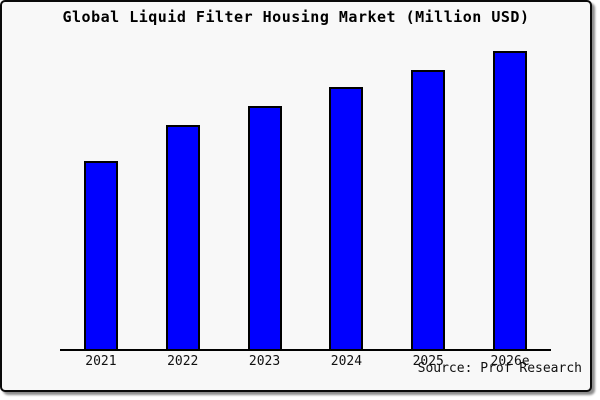  What do you see at coordinates (183, 361) in the screenshot?
I see `x-tick-label-2022: 2022` at bounding box center [183, 361].